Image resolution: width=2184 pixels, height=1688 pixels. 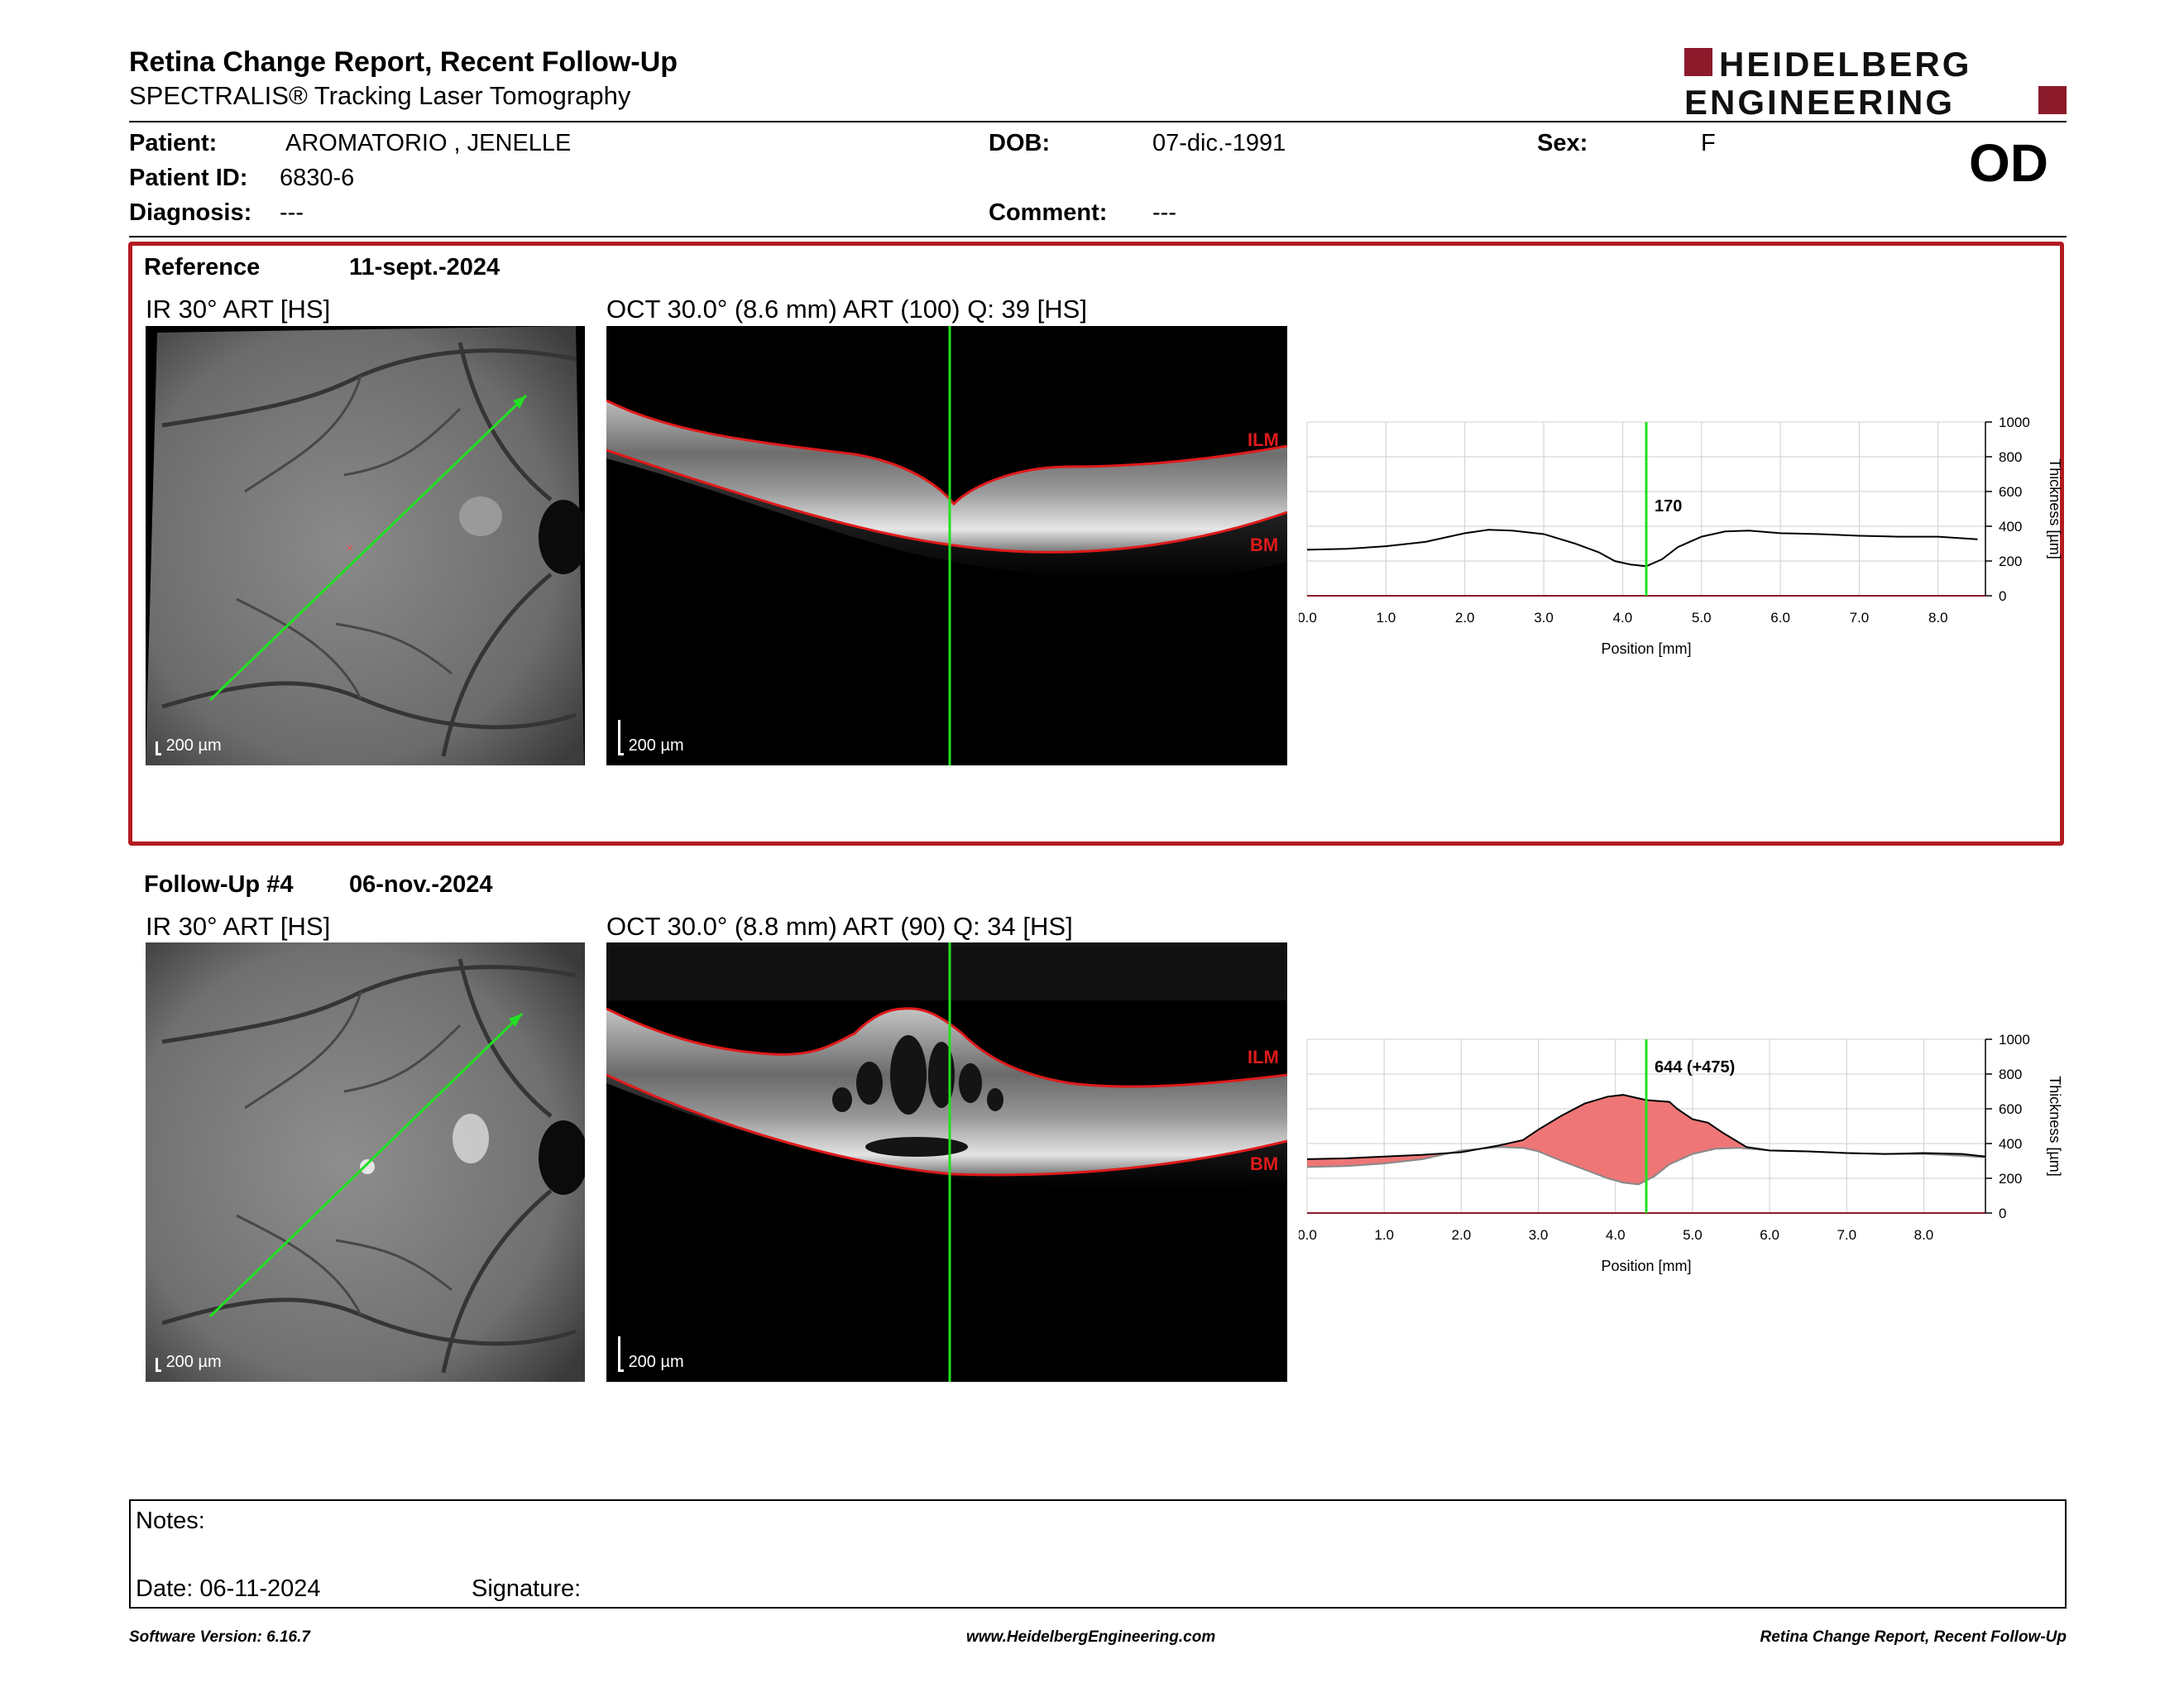 I want to click on eye-label: OD, so click(x=2008, y=163).